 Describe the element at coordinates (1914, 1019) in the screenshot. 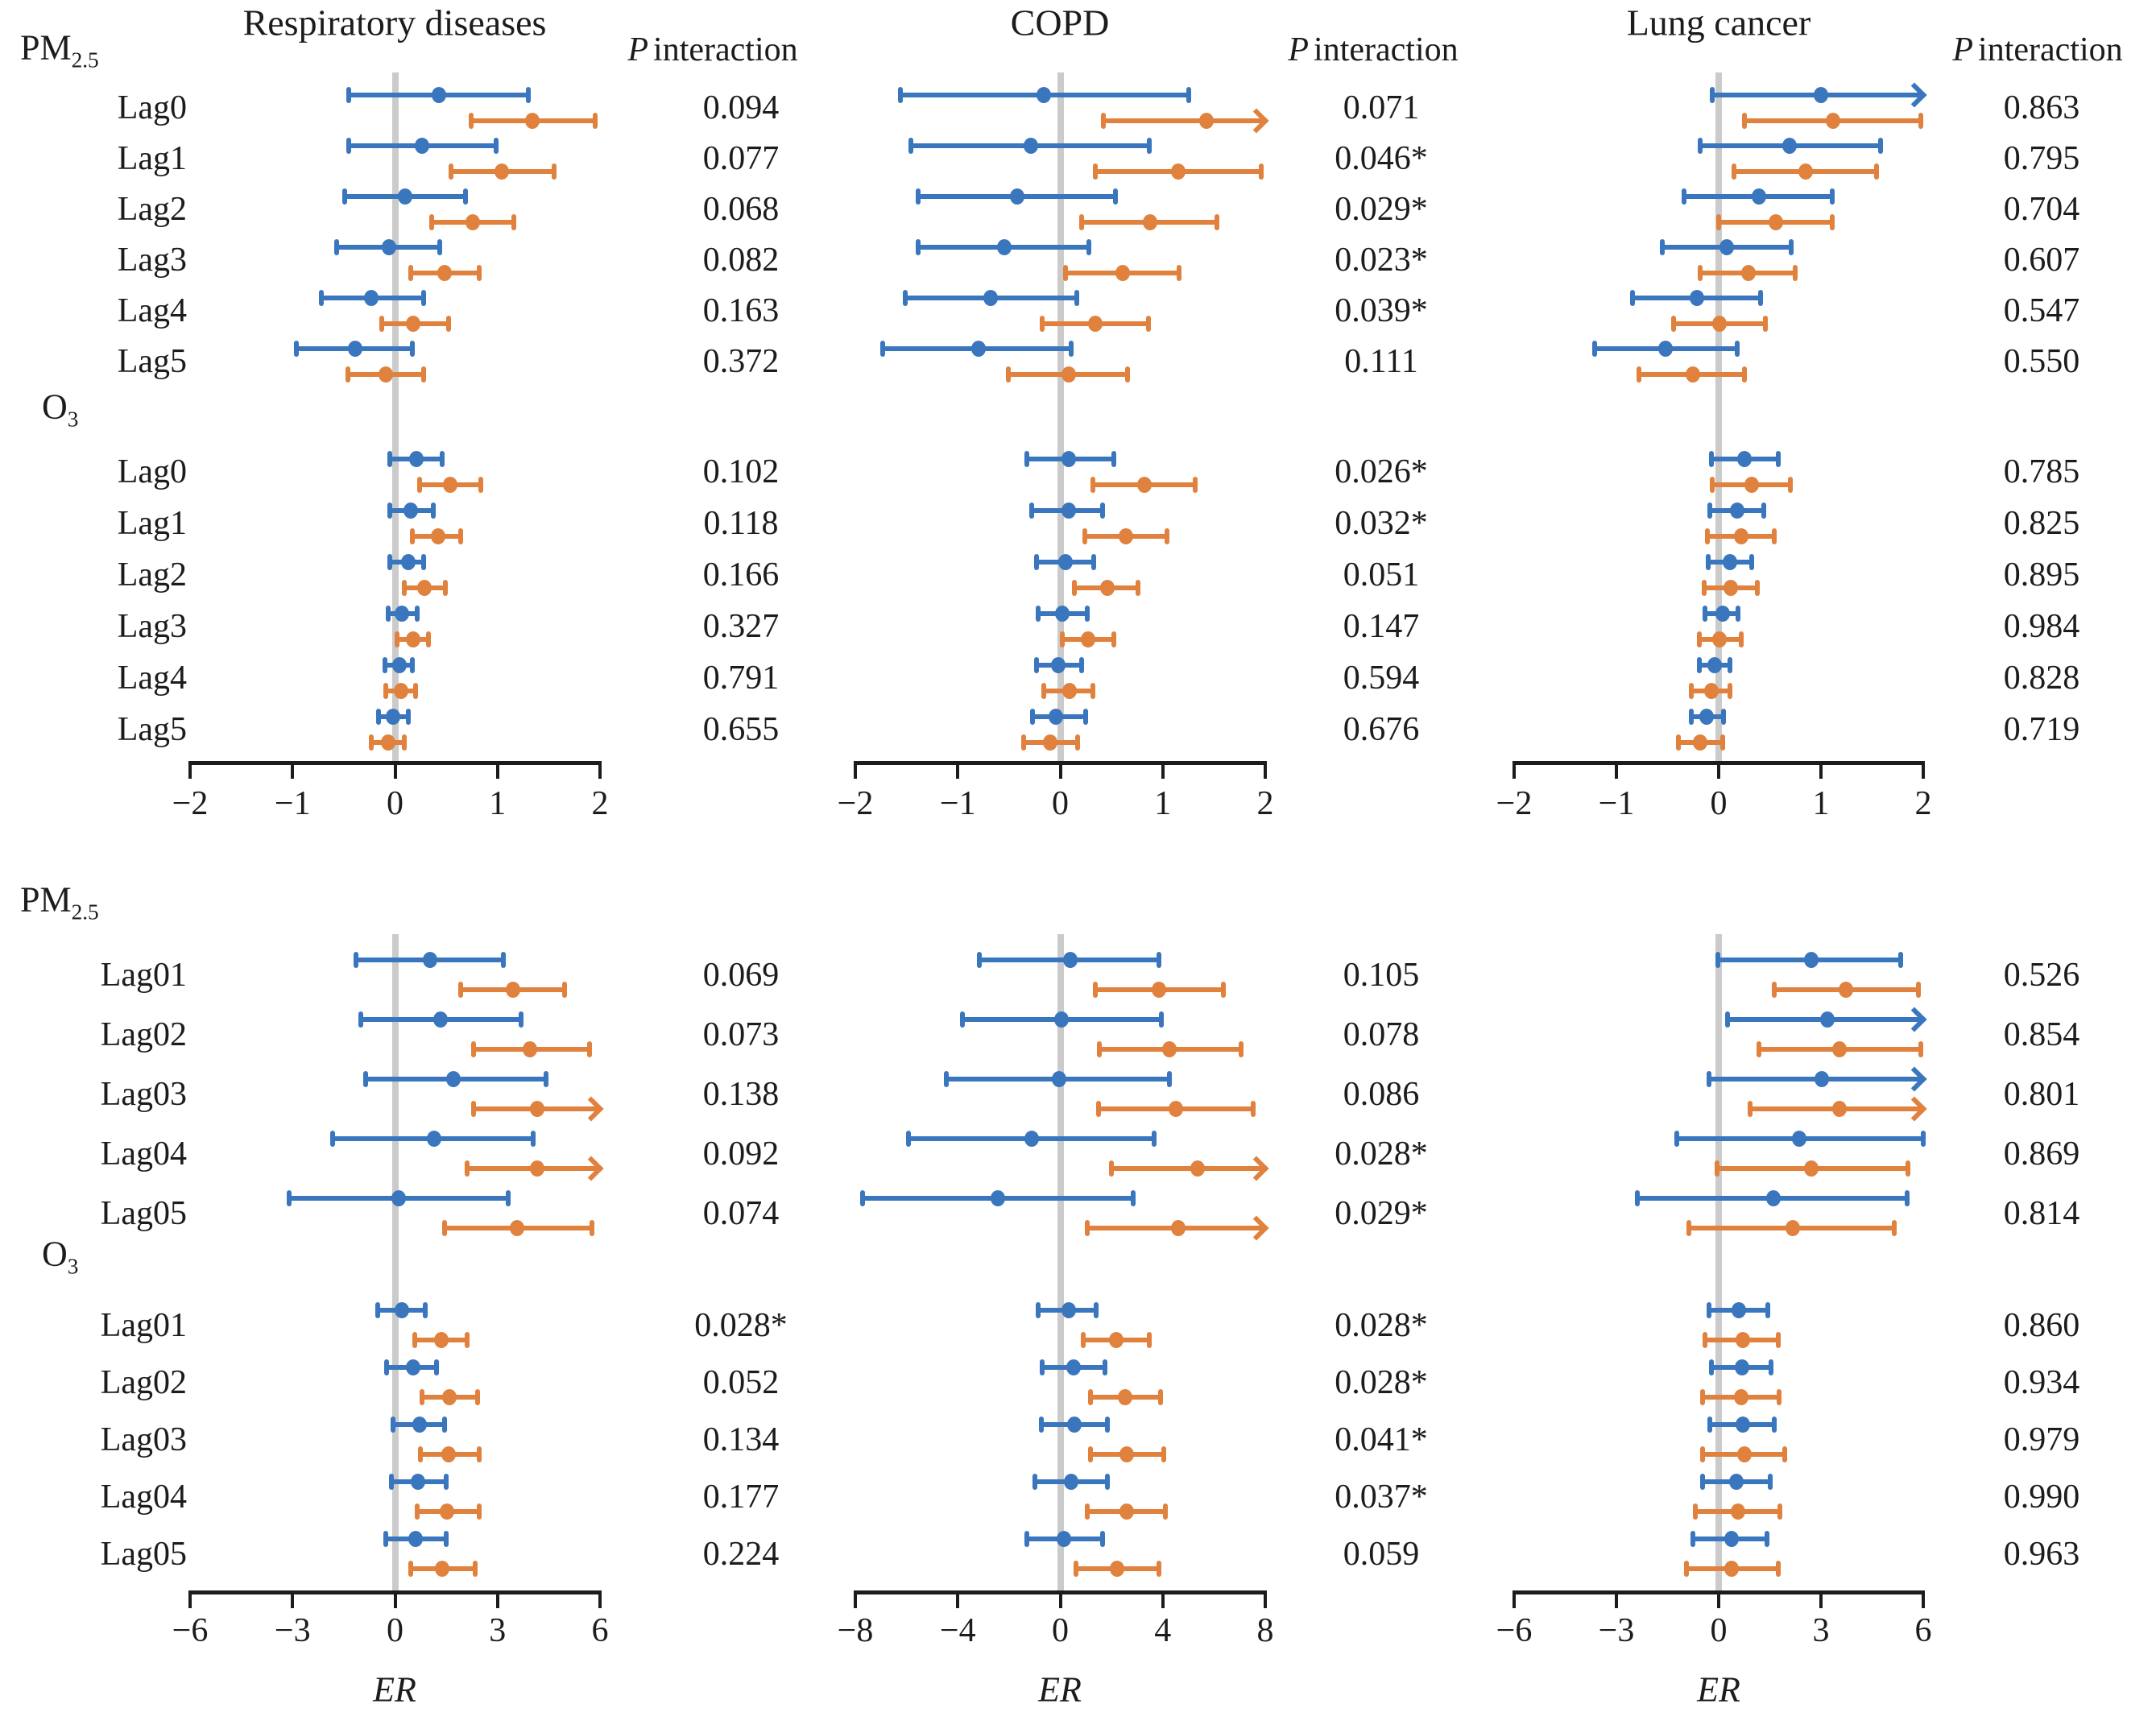

I see `arrow-right-icon` at that location.